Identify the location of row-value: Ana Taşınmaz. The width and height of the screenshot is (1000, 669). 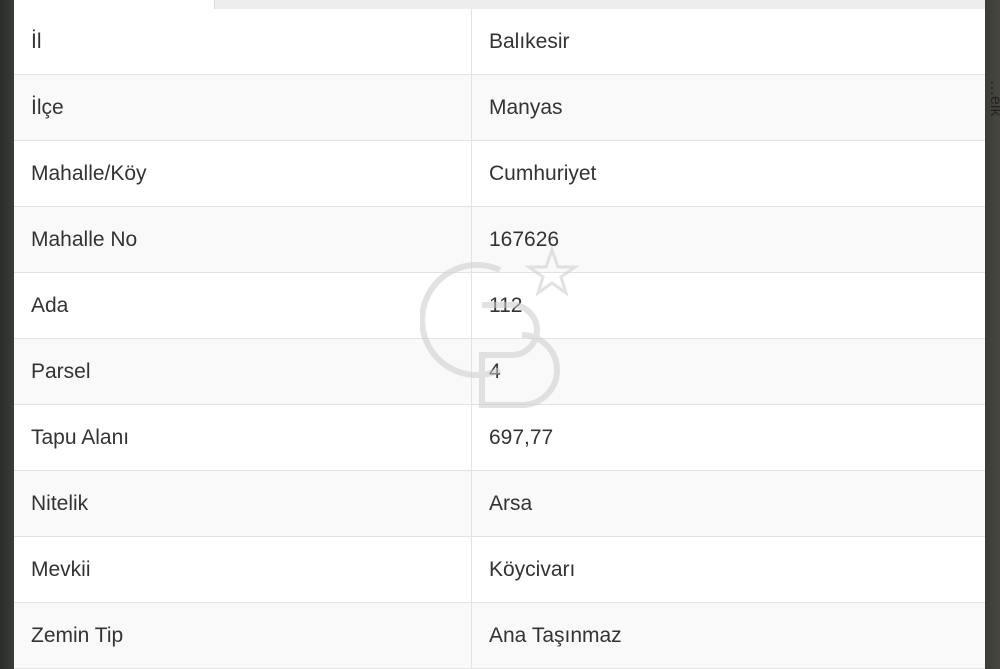
(728, 635).